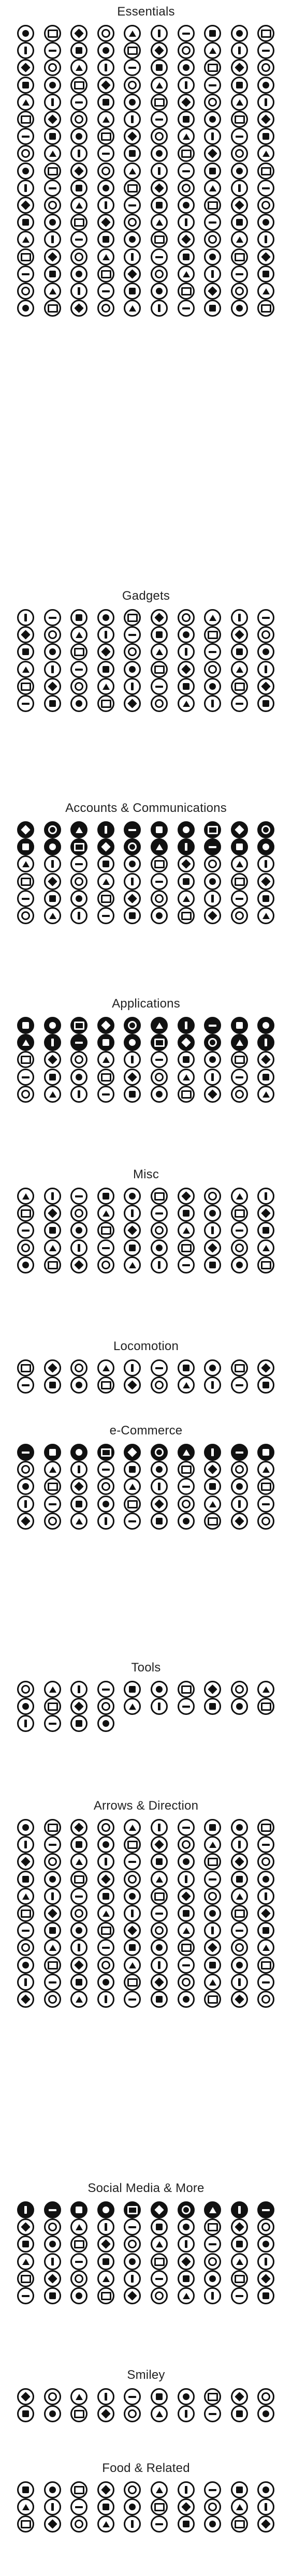 The width and height of the screenshot is (292, 2576). Describe the element at coordinates (146, 1346) in the screenshot. I see `section-title: Locomotion` at that location.